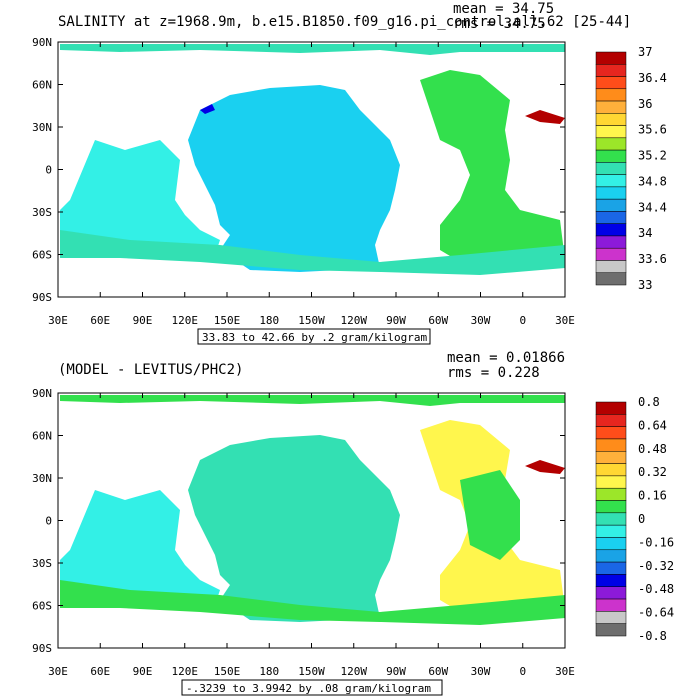 The image size is (700, 700). Describe the element at coordinates (150, 370) in the screenshot. I see `panel-title: (MODEL - LEVITUS/PHC2)` at that location.